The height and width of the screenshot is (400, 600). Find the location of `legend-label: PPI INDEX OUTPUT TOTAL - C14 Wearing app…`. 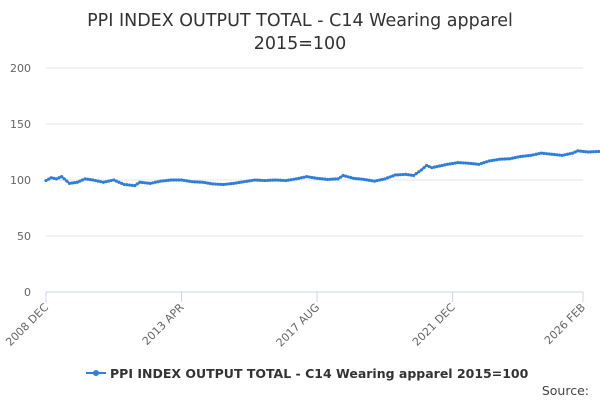

legend-label: PPI INDEX OUTPUT TOTAL - C14 Wearing app… is located at coordinates (319, 373).